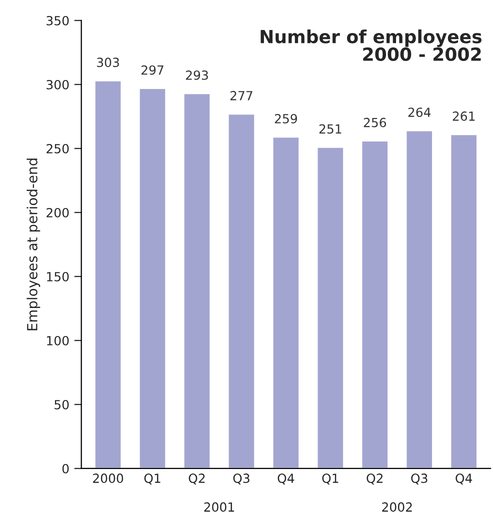 The image size is (493, 512). Describe the element at coordinates (219, 507) in the screenshot. I see `text: 2001` at that location.